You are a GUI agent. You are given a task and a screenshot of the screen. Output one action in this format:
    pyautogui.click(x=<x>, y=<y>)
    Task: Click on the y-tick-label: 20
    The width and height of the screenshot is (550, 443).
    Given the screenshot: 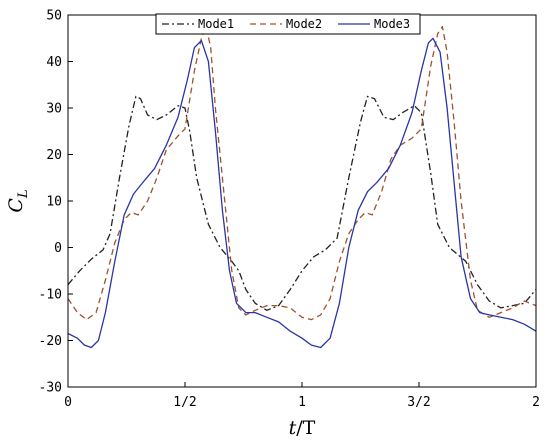 What is the action you would take?
    pyautogui.click(x=54, y=155)
    